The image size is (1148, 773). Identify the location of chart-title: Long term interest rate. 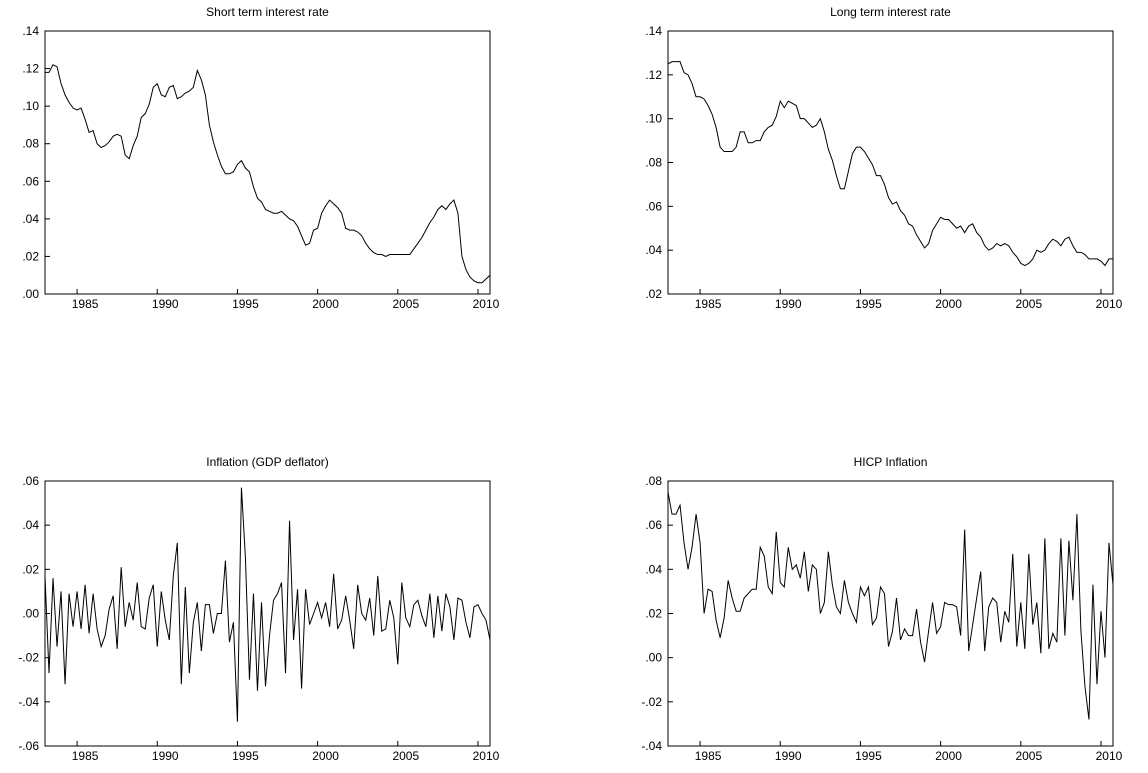
(890, 12).